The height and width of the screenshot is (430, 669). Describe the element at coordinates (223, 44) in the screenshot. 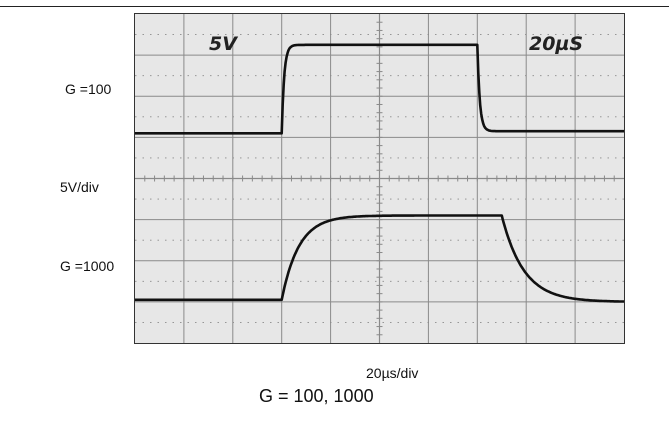

I see `screen-volts-annotation: 5V` at that location.